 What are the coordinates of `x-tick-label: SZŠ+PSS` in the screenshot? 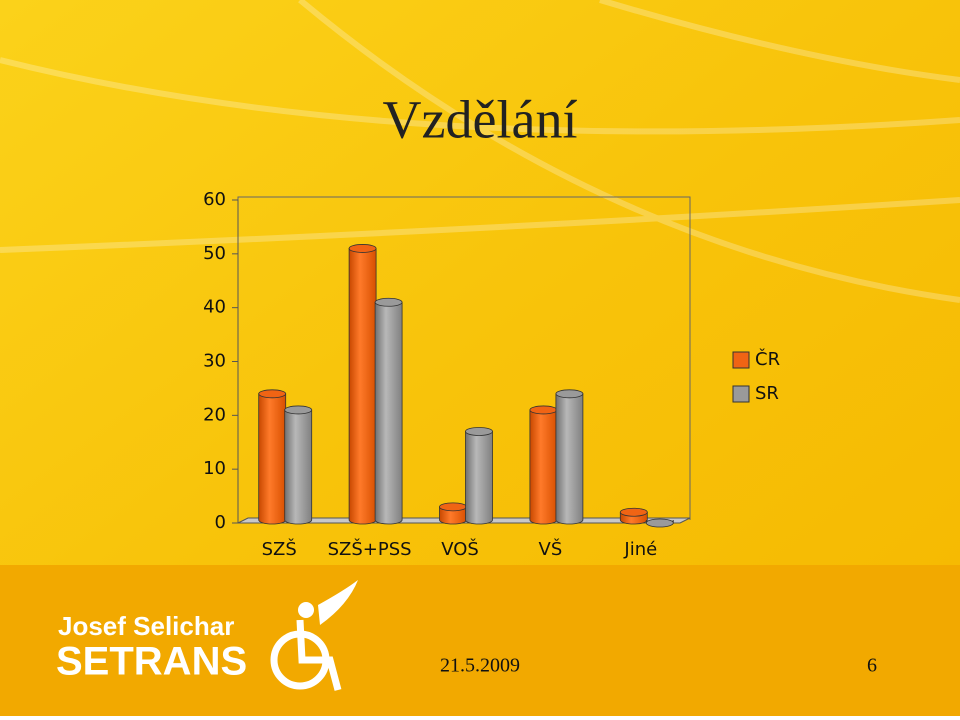 It's located at (370, 549).